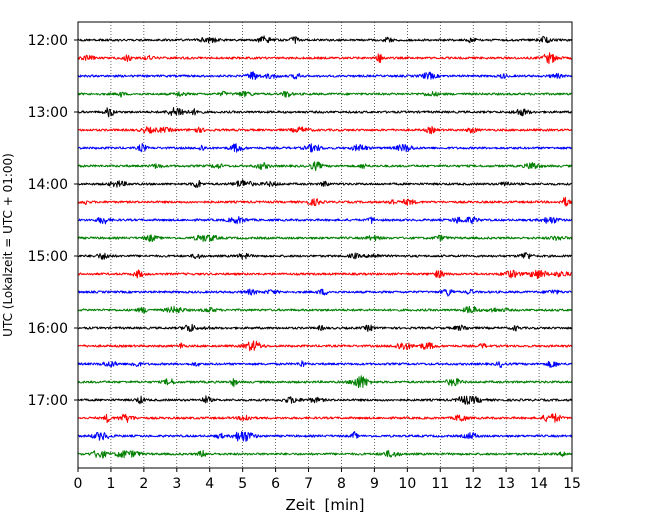 Image resolution: width=650 pixels, height=520 pixels. Describe the element at coordinates (506, 484) in the screenshot. I see `x-tick-label: 13` at that location.